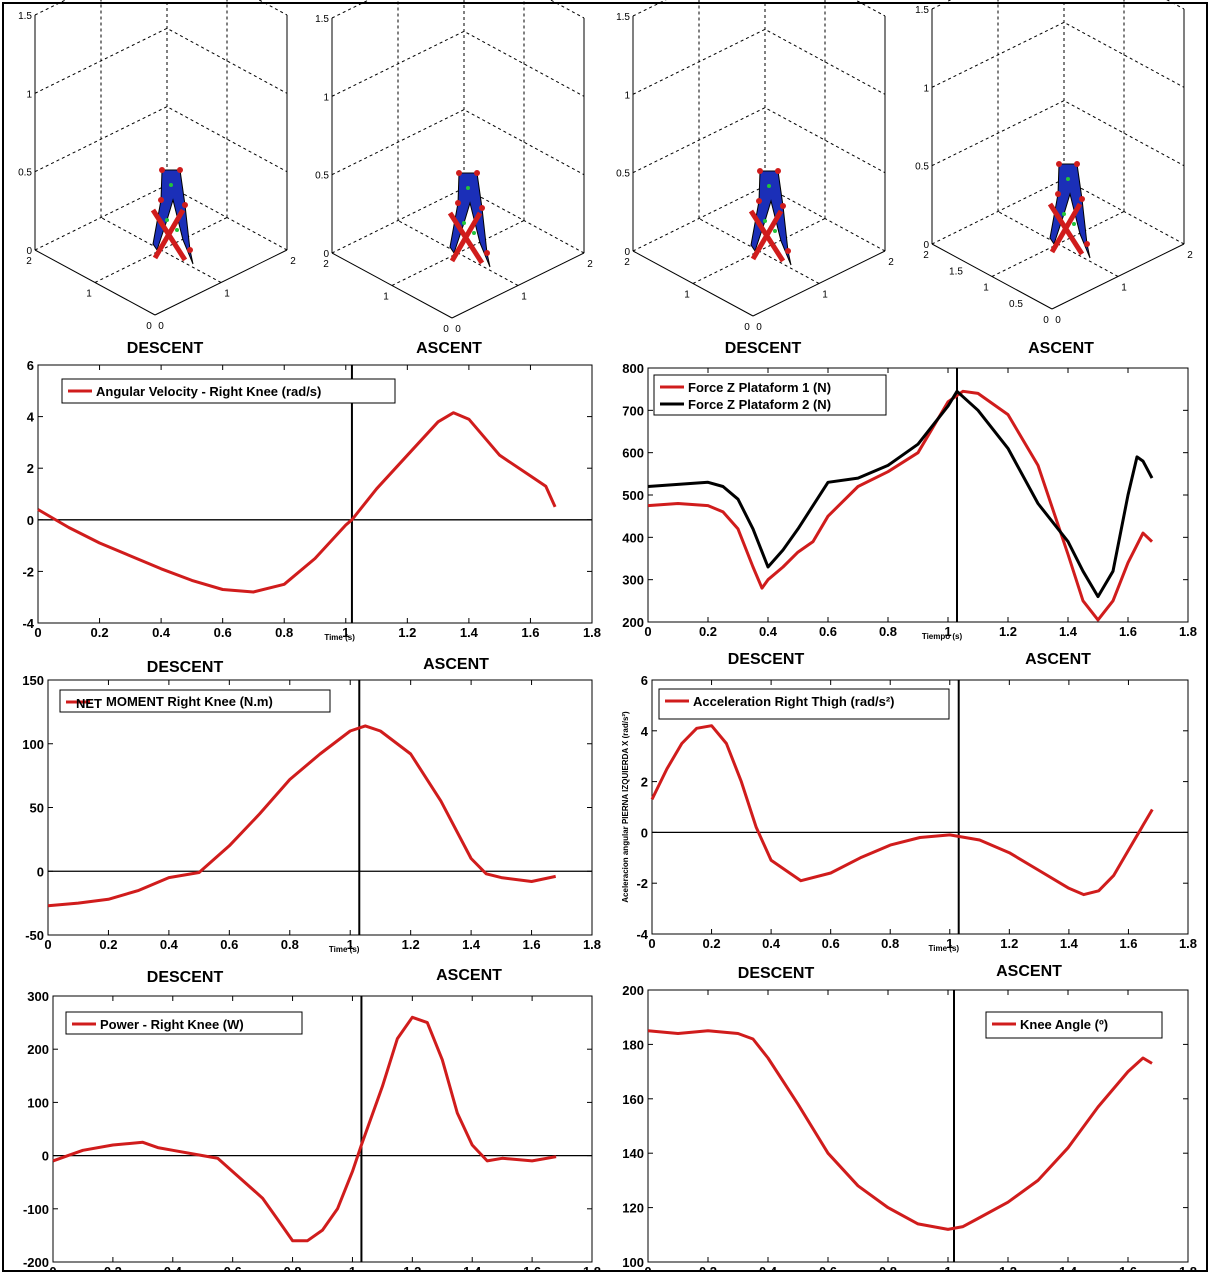 This screenshot has height=1272, width=1208. I want to click on phase-label: DESCENT, so click(165, 348).